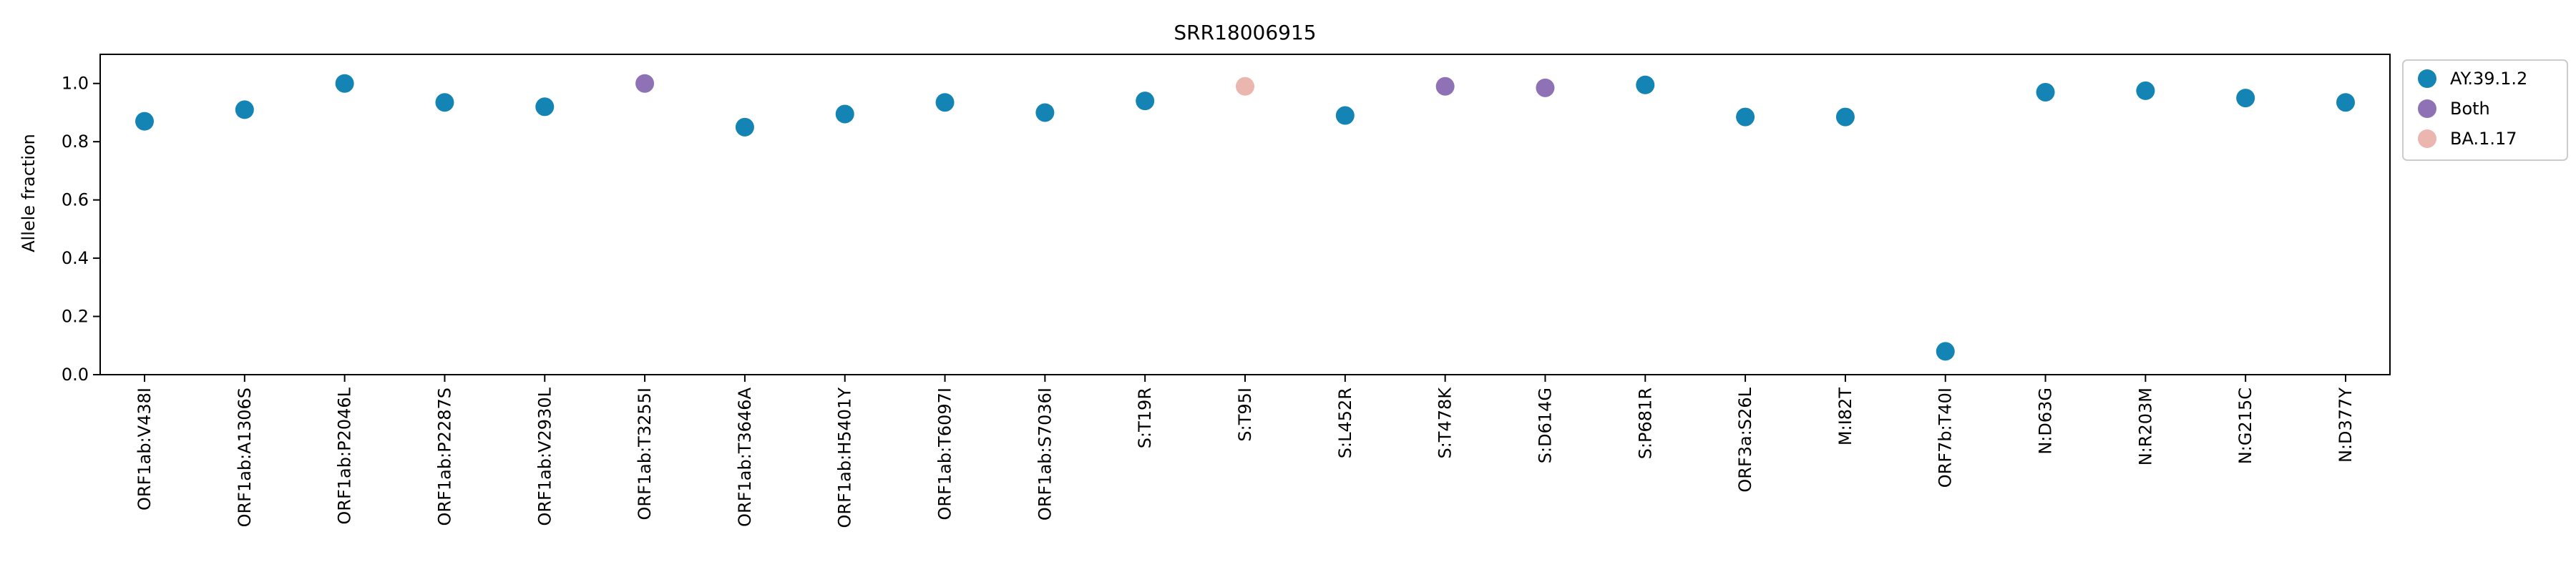  What do you see at coordinates (75, 317) in the screenshot?
I see `y-tick-label: 0.2` at bounding box center [75, 317].